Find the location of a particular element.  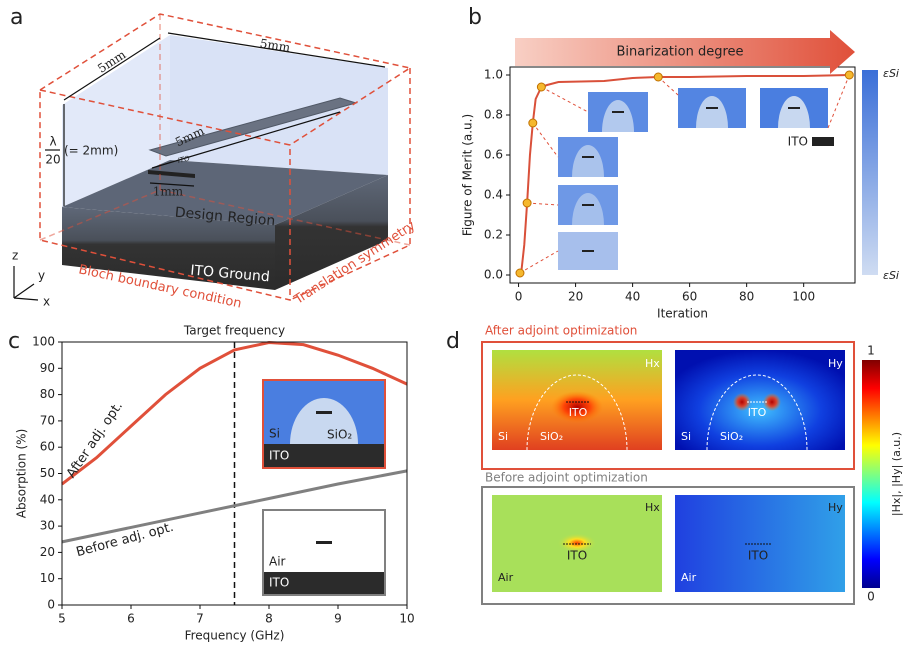

y-tick-label: 40 is located at coordinates (47, 499).